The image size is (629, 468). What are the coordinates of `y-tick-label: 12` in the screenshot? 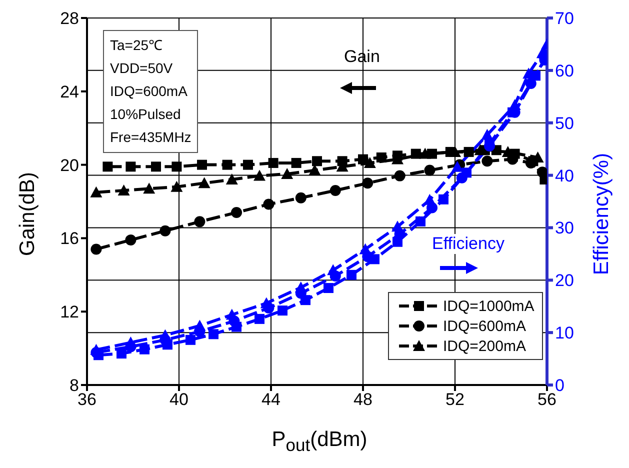 It's located at (69, 312).